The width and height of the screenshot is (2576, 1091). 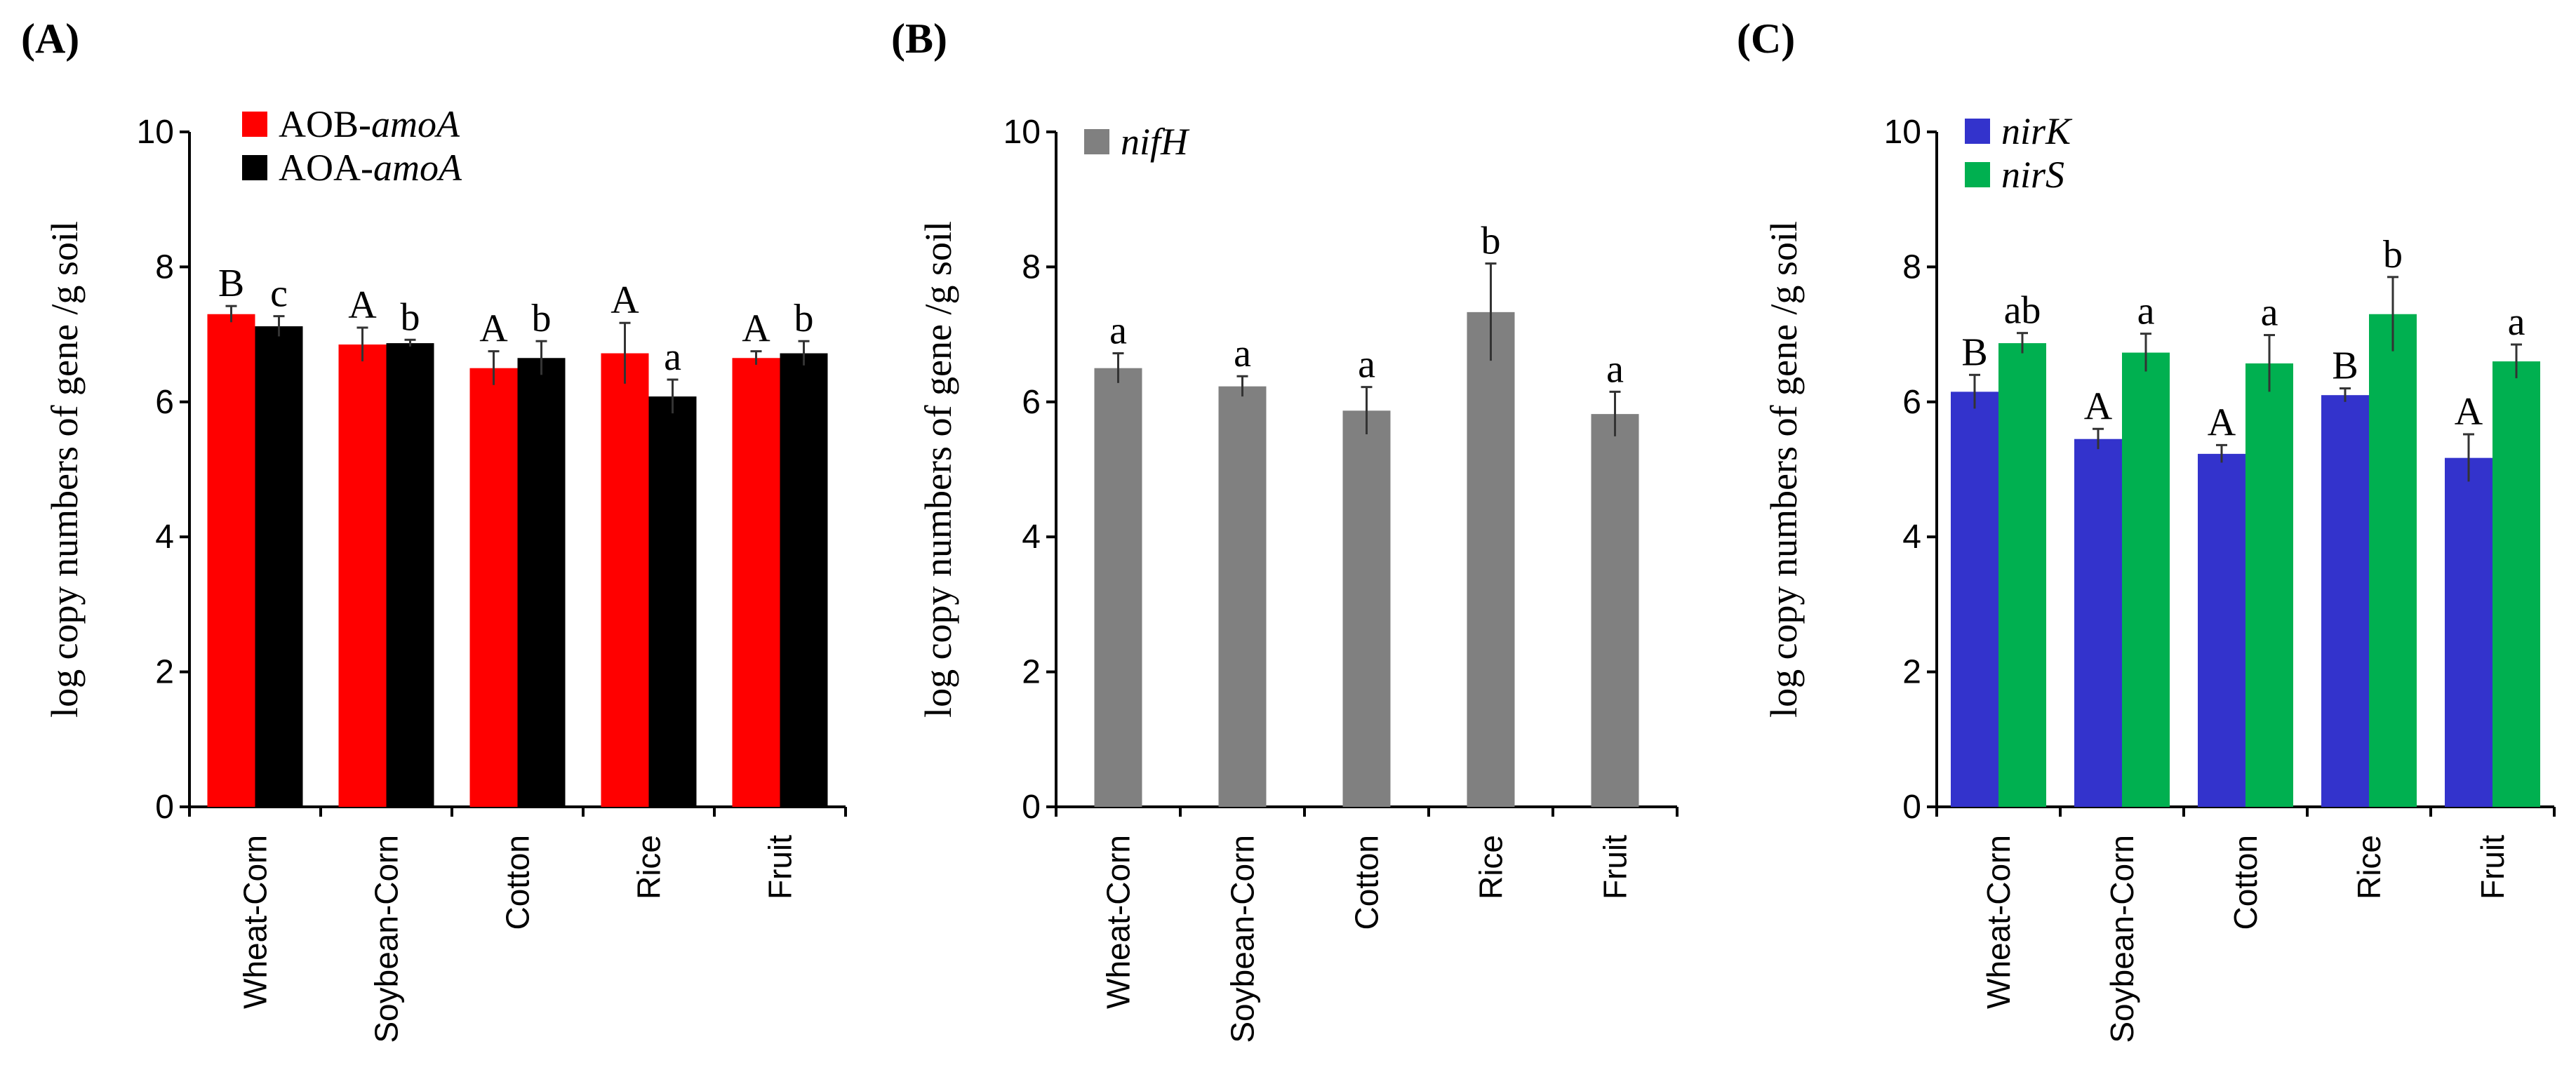 What do you see at coordinates (919, 39) in the screenshot?
I see `panel-label: (B)` at bounding box center [919, 39].